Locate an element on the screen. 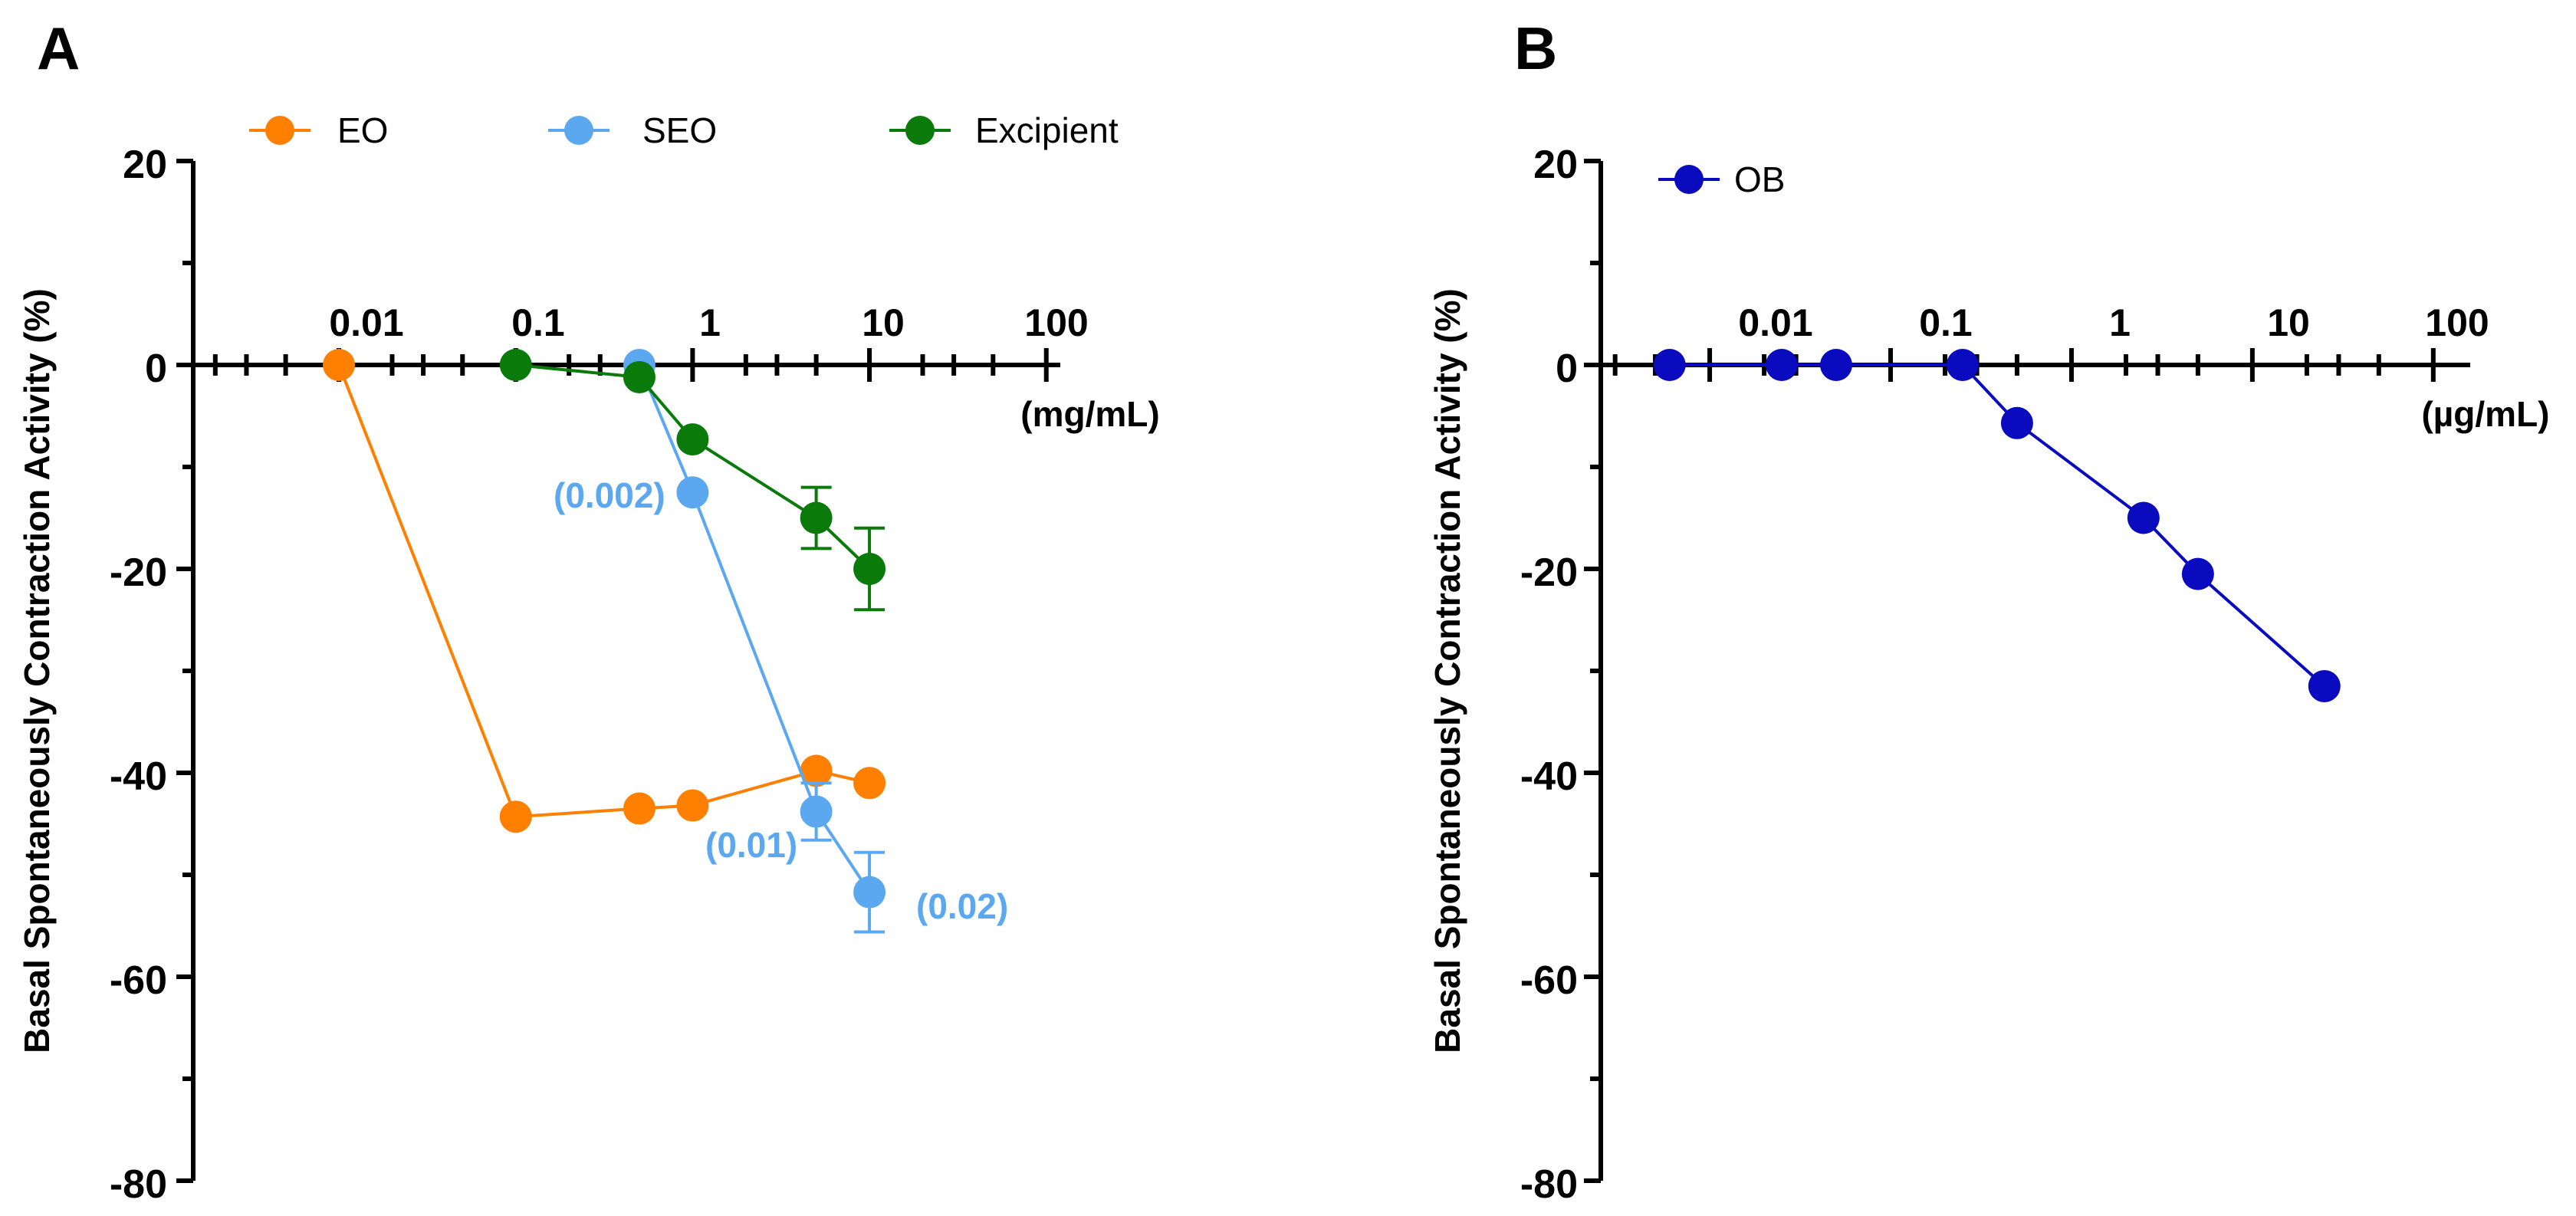 The width and height of the screenshot is (2576, 1216). series-ob is located at coordinates (1997, 525).